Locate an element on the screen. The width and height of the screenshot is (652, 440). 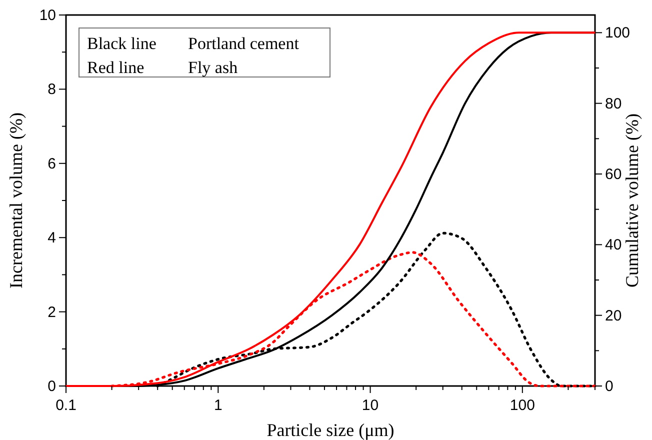
annotation: Red line is located at coordinates (115, 67).